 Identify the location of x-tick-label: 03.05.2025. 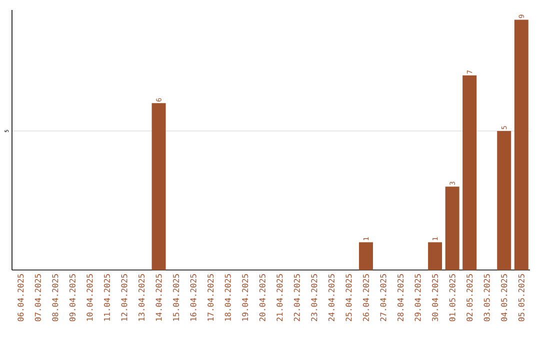
(487, 298).